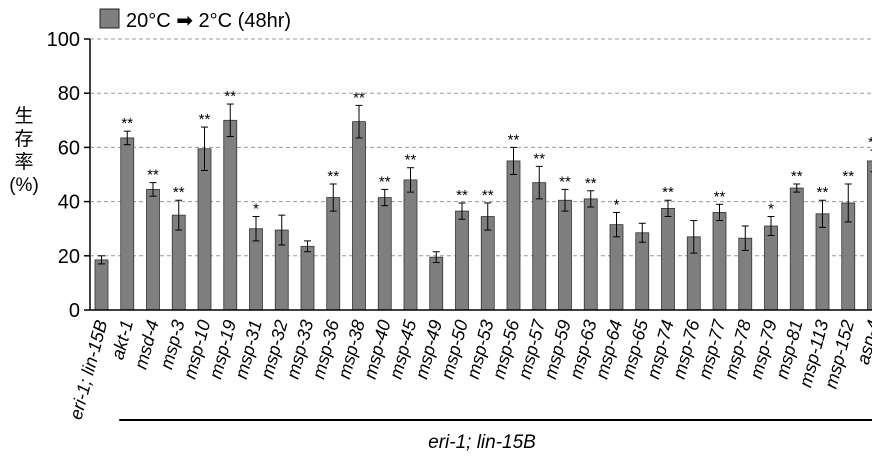 The width and height of the screenshot is (872, 456). Describe the element at coordinates (482, 442) in the screenshot. I see `group-label: eri-1; lin-15B` at that location.